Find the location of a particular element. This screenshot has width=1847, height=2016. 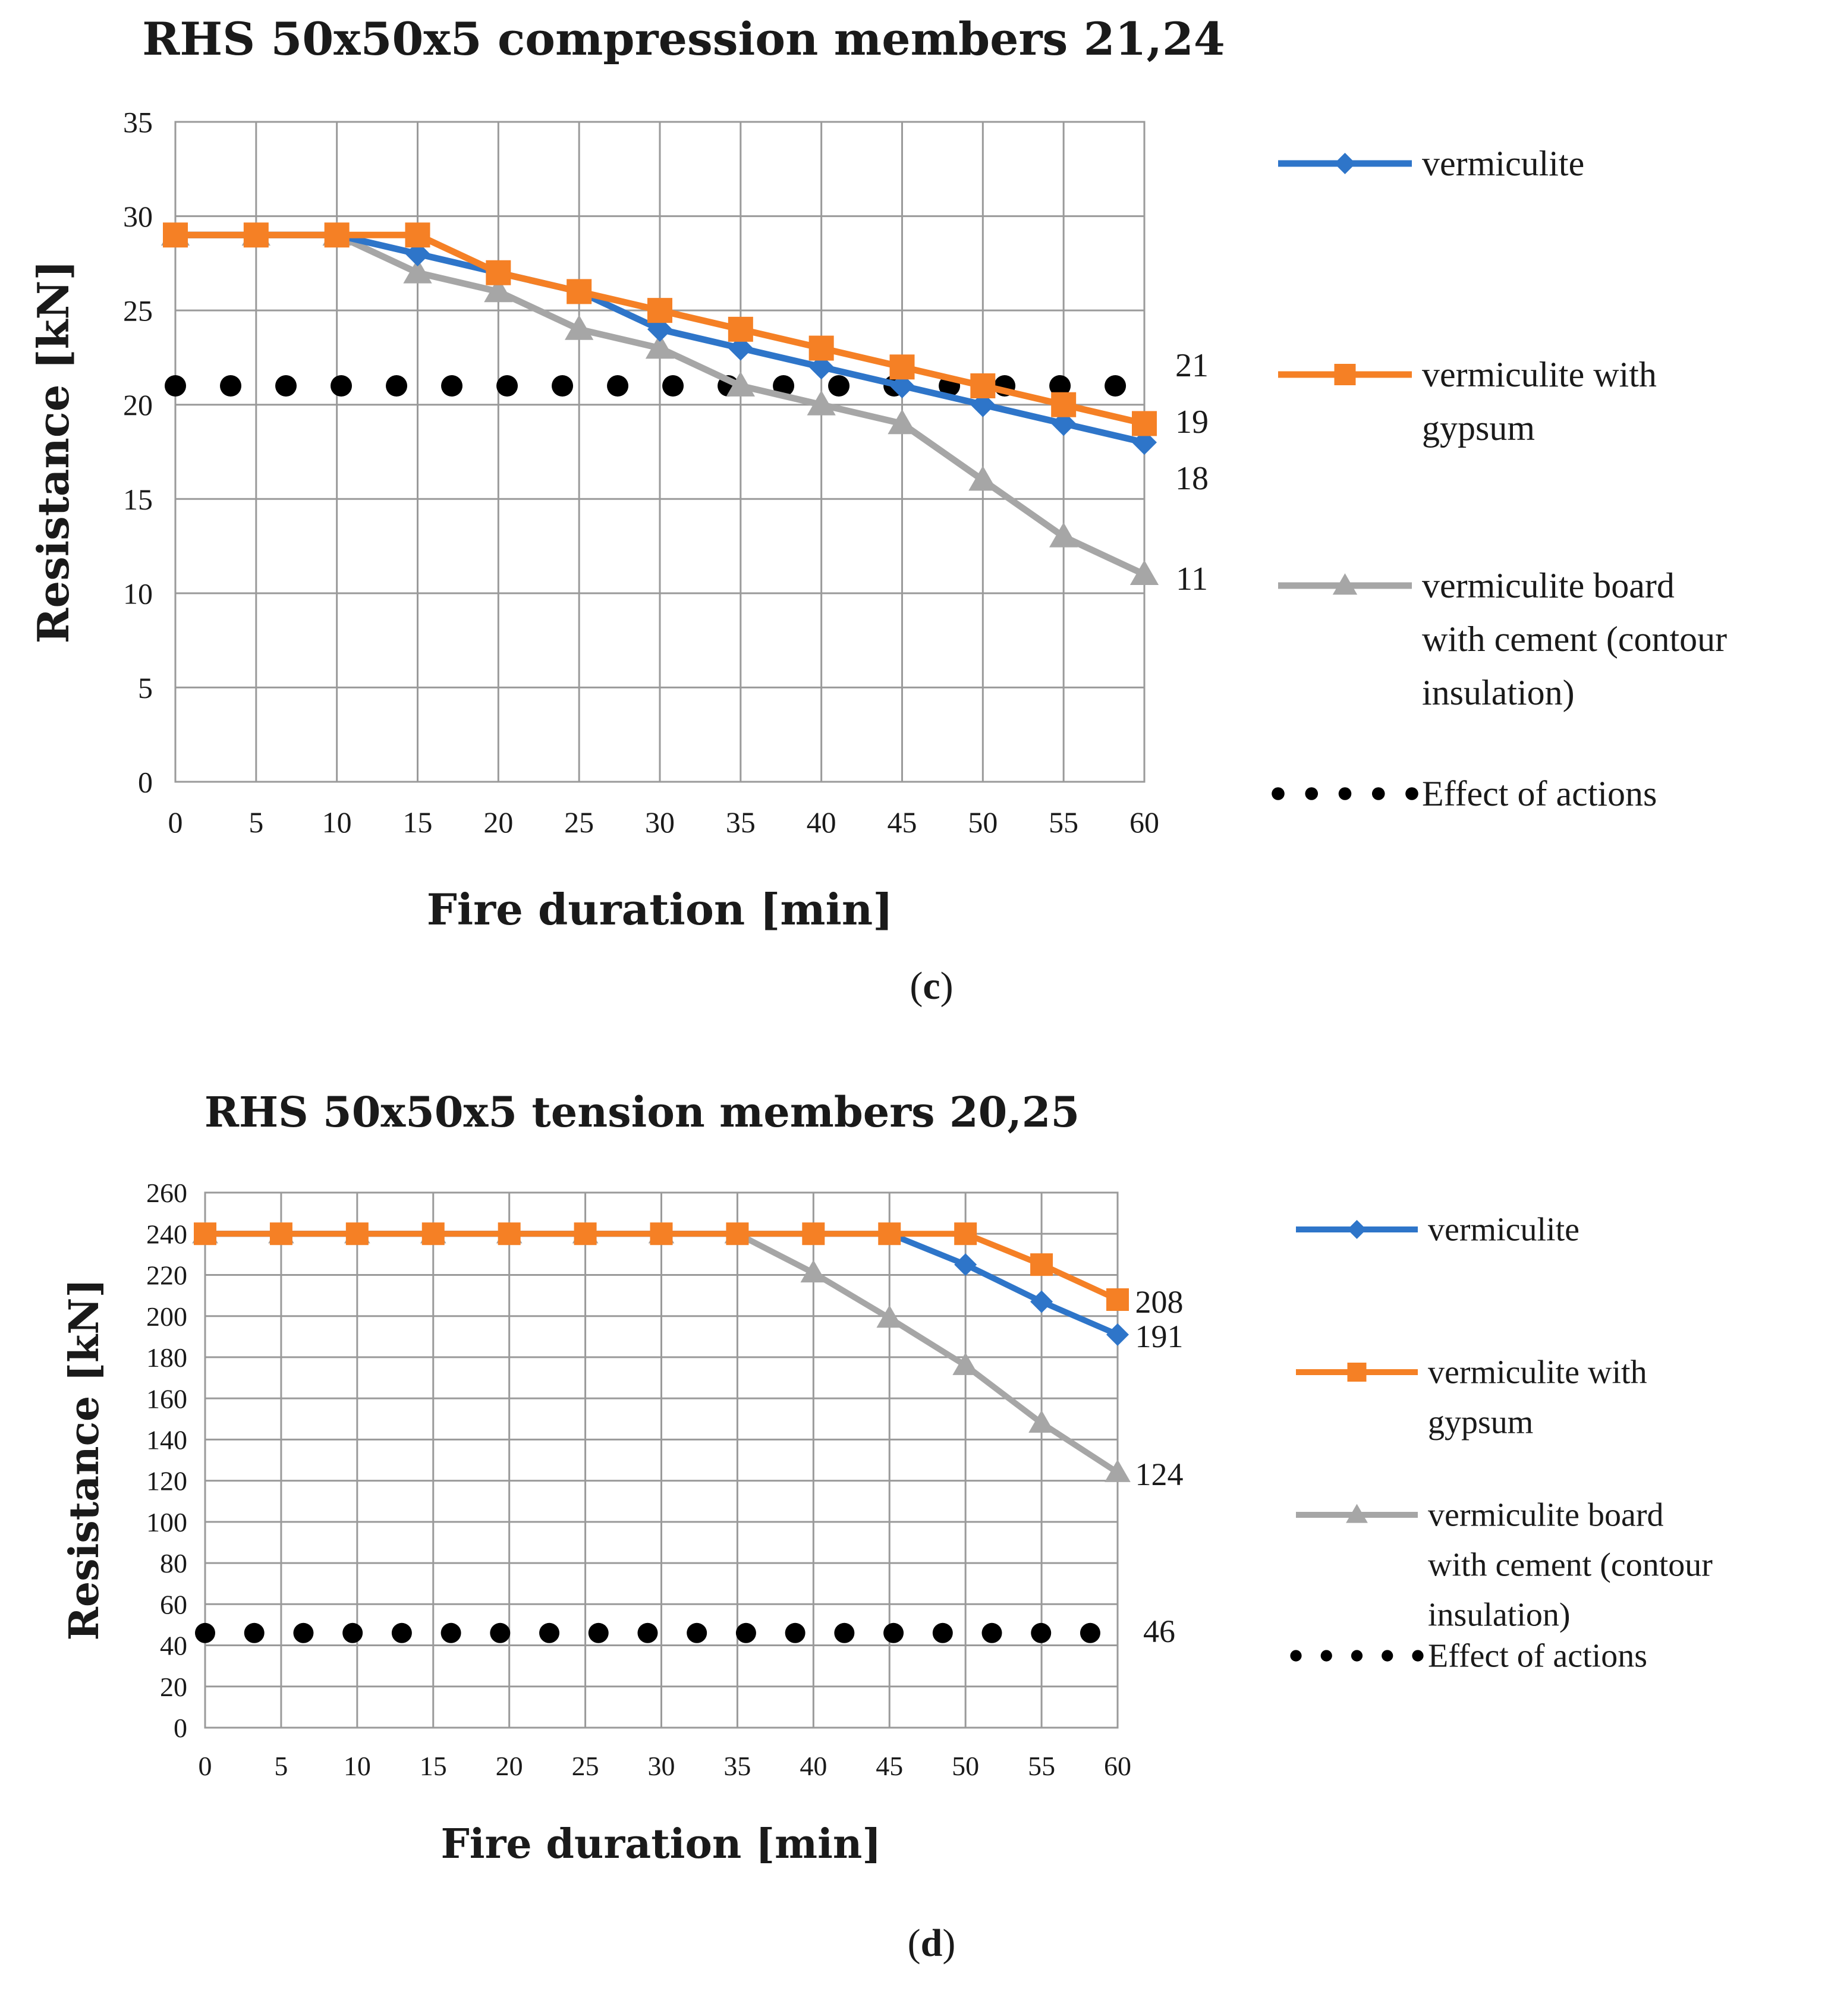

x-tick-label: 10 is located at coordinates (337, 822).